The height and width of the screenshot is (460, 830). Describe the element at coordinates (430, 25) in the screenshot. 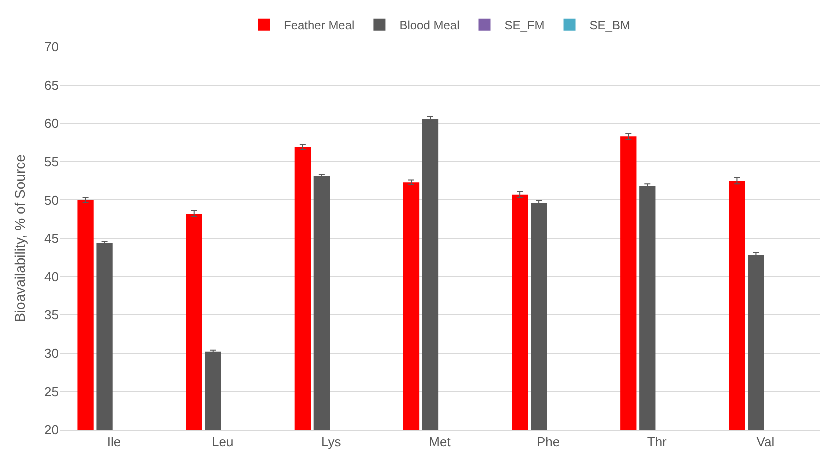

I see `legend-label: Blood Meal` at that location.